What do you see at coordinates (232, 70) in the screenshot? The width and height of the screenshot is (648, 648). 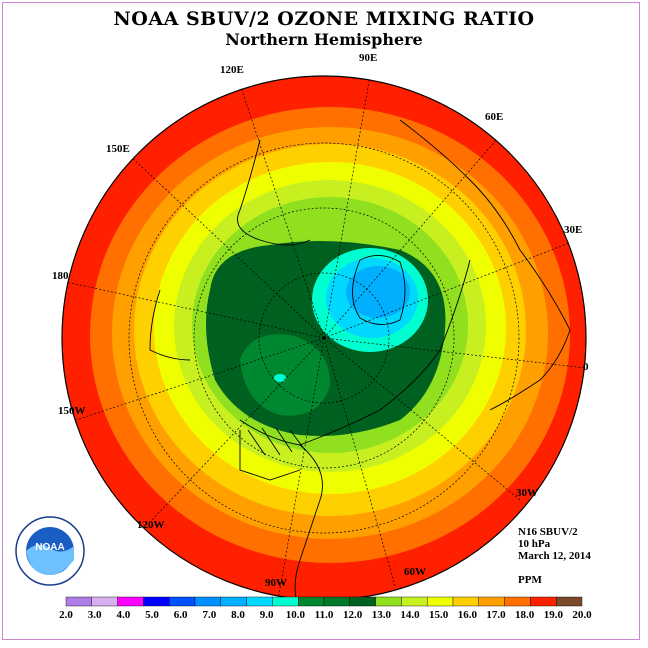 I see `lon-label-120e: 120E` at bounding box center [232, 70].